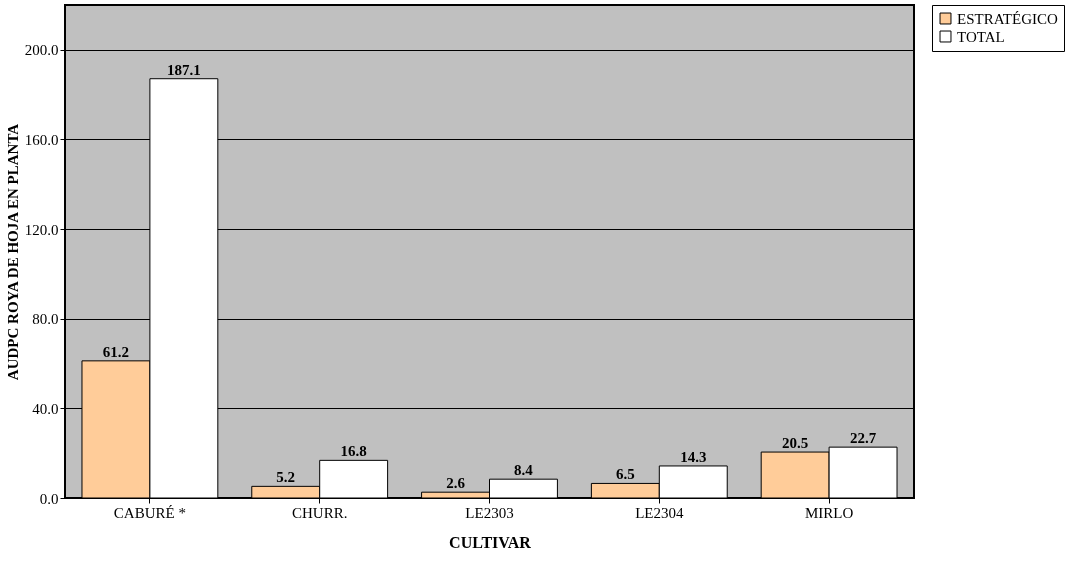  I want to click on legend-label: ESTRATÉGICO, so click(1007, 18).